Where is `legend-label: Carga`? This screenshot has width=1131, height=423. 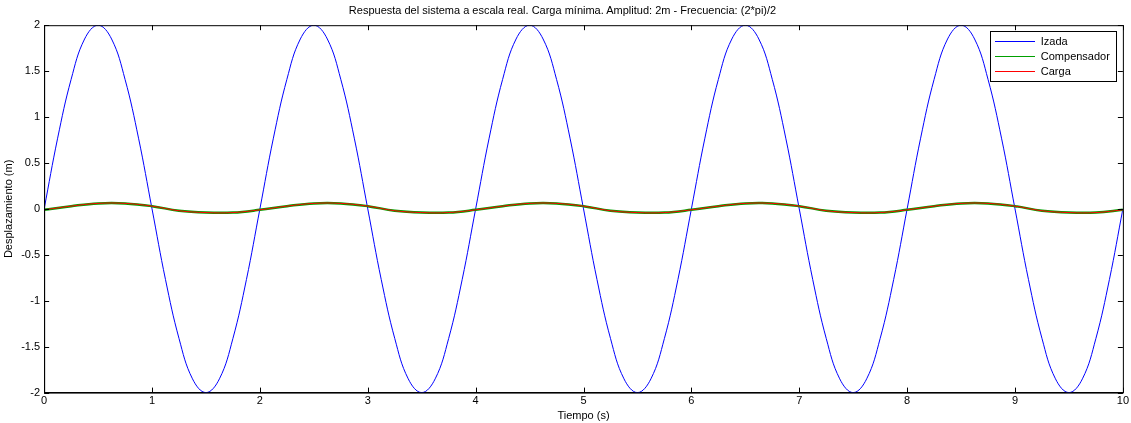 legend-label: Carga is located at coordinates (1055, 72).